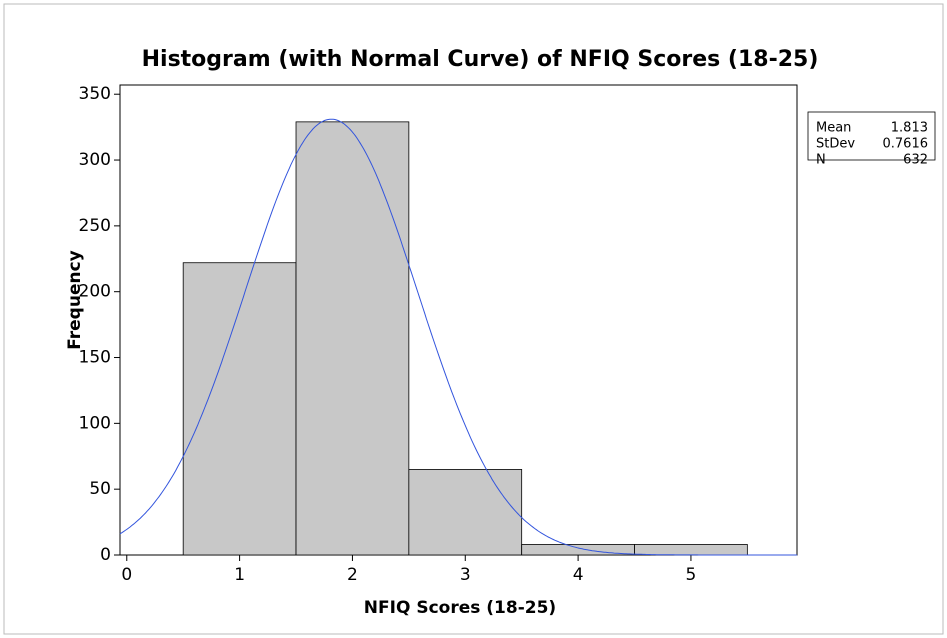  What do you see at coordinates (95, 292) in the screenshot?
I see `y-tick-label: 200` at bounding box center [95, 292].